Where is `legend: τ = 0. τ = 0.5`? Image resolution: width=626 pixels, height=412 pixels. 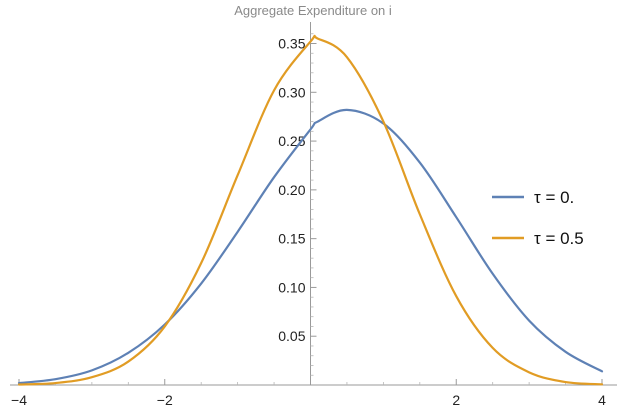 legend: τ = 0. τ = 0.5 is located at coordinates (538, 218).